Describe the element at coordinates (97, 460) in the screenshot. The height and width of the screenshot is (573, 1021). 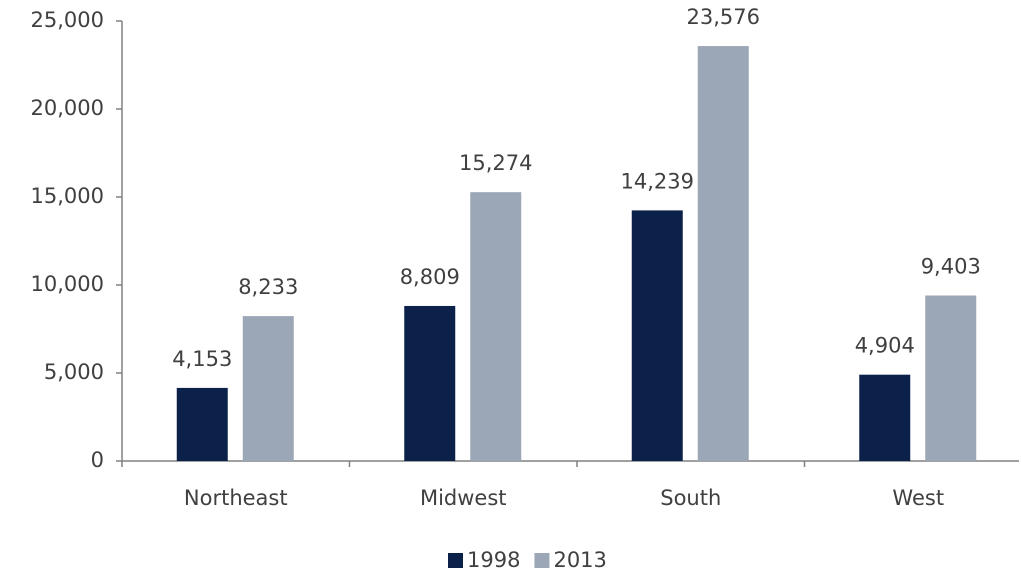
I see `y-tick-label: 0` at that location.